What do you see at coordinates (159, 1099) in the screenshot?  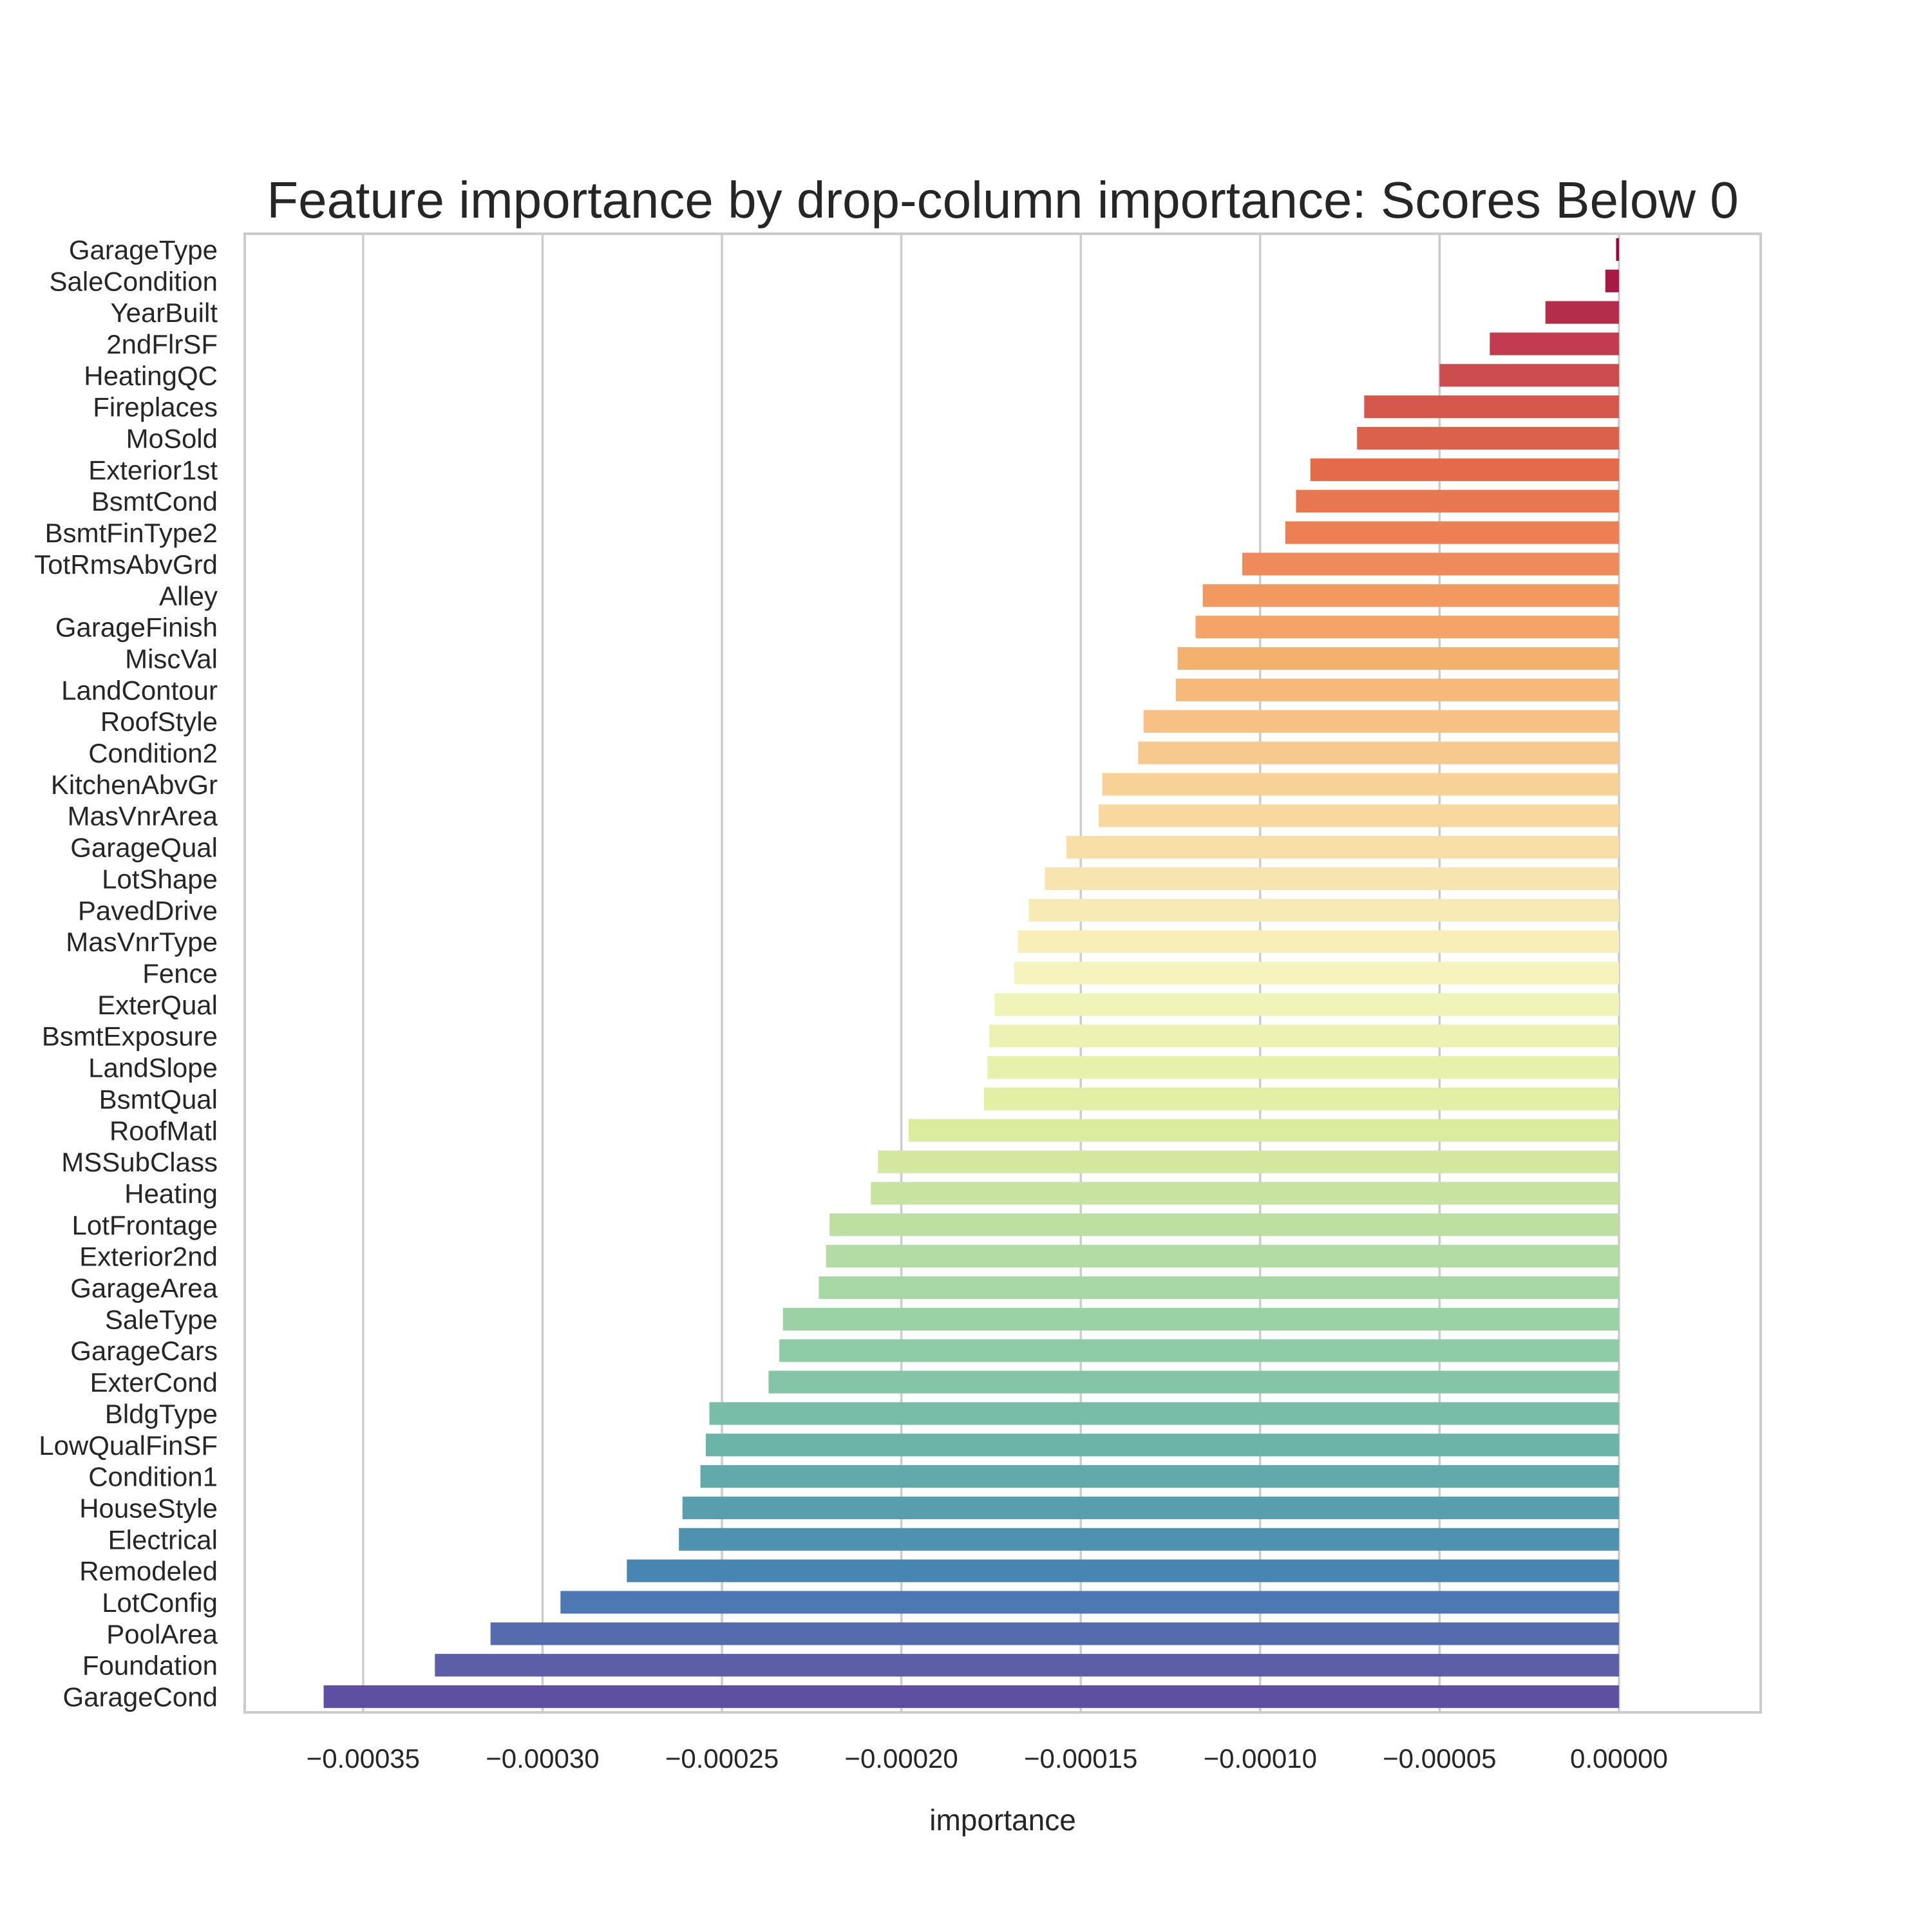 I see `y-tick-label: BsmtQual` at bounding box center [159, 1099].